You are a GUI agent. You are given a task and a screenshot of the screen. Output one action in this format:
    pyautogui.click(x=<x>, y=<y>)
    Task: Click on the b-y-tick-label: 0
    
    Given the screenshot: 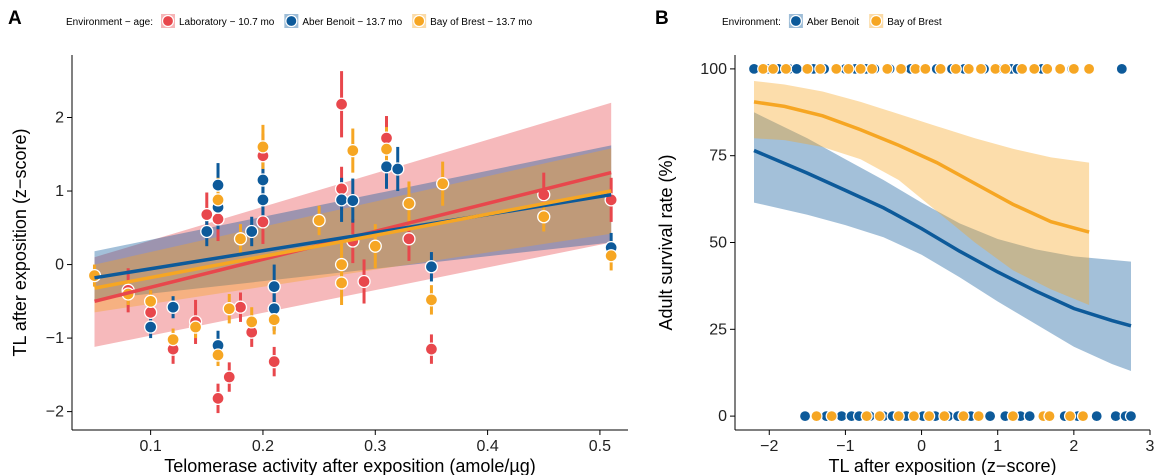 What is the action you would take?
    pyautogui.click(x=722, y=416)
    